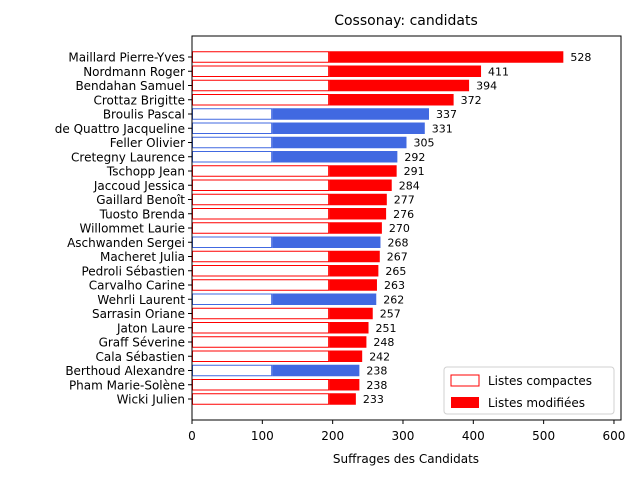 The width and height of the screenshot is (640, 480). What do you see at coordinates (126, 58) in the screenshot?
I see `y-tick-label: Maillard Pierre-Yves` at bounding box center [126, 58].